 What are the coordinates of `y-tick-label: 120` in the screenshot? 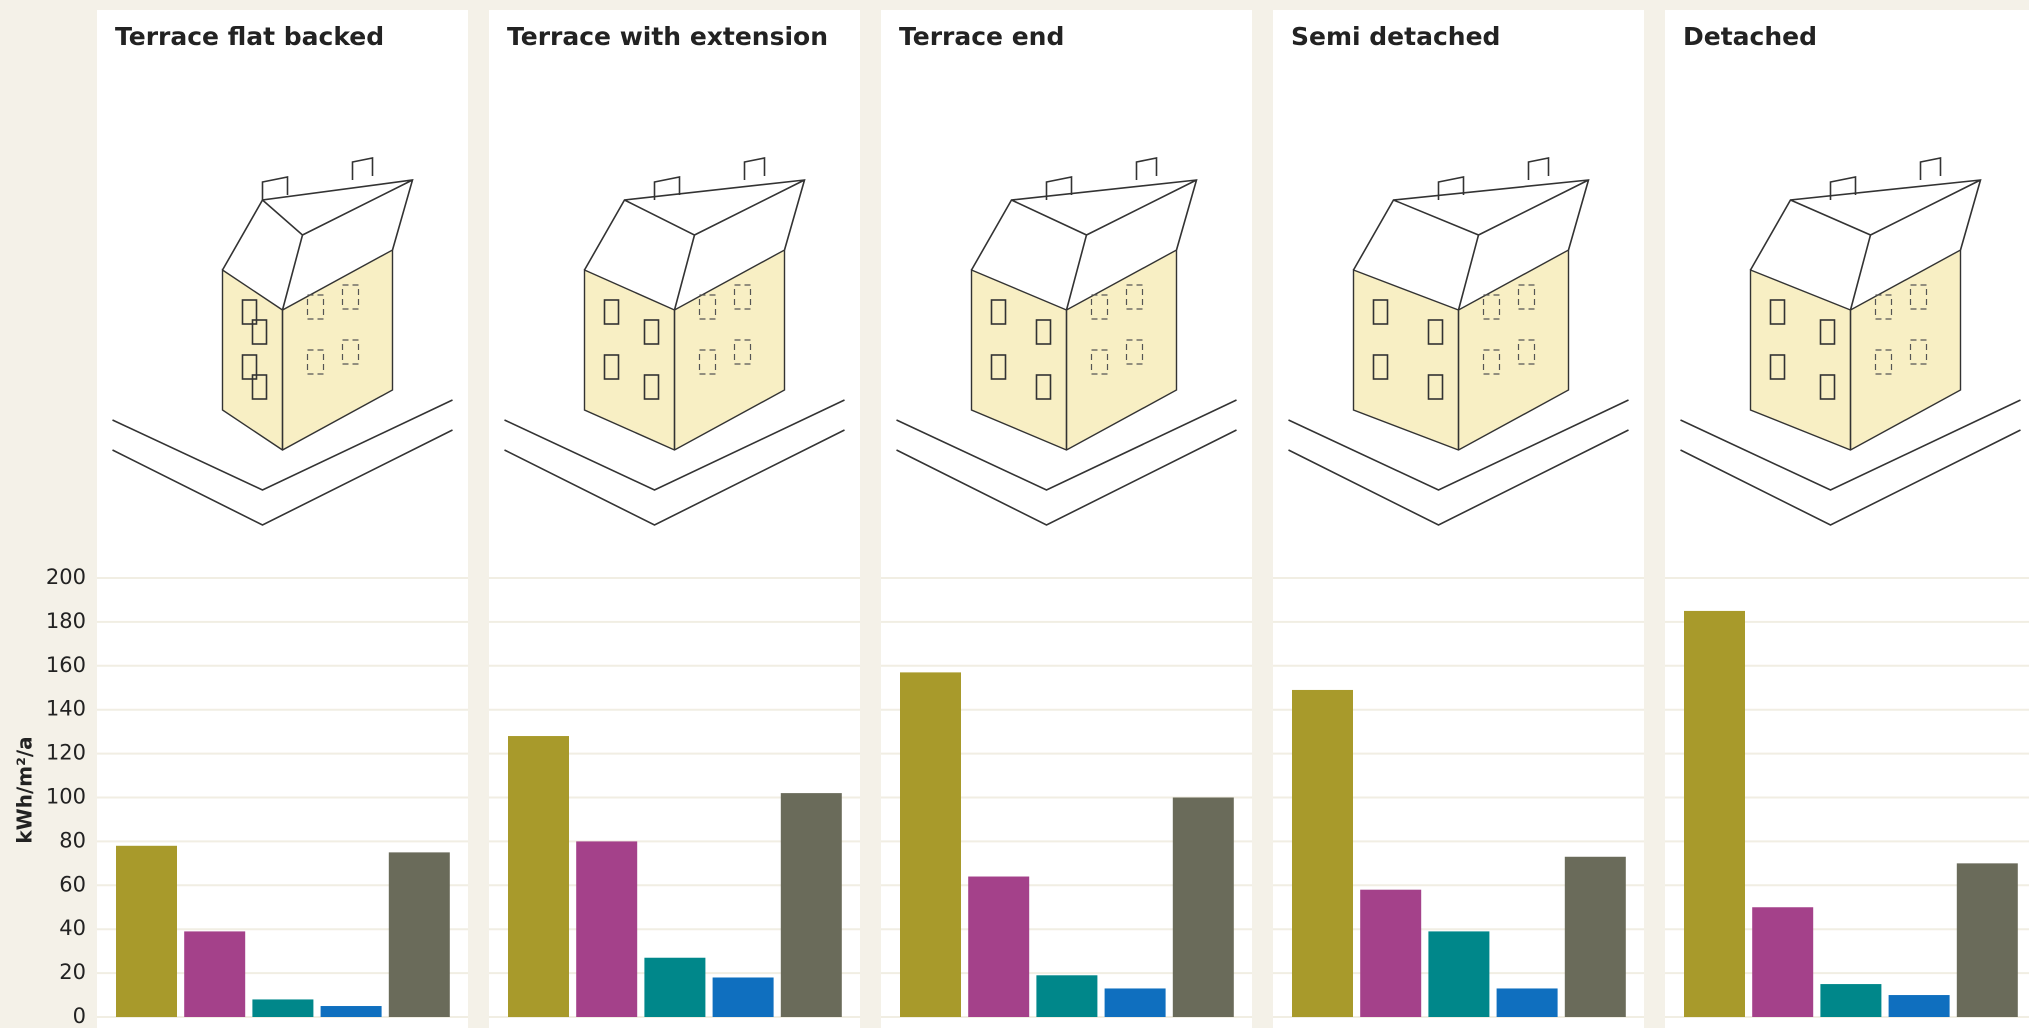 It's located at (66, 753).